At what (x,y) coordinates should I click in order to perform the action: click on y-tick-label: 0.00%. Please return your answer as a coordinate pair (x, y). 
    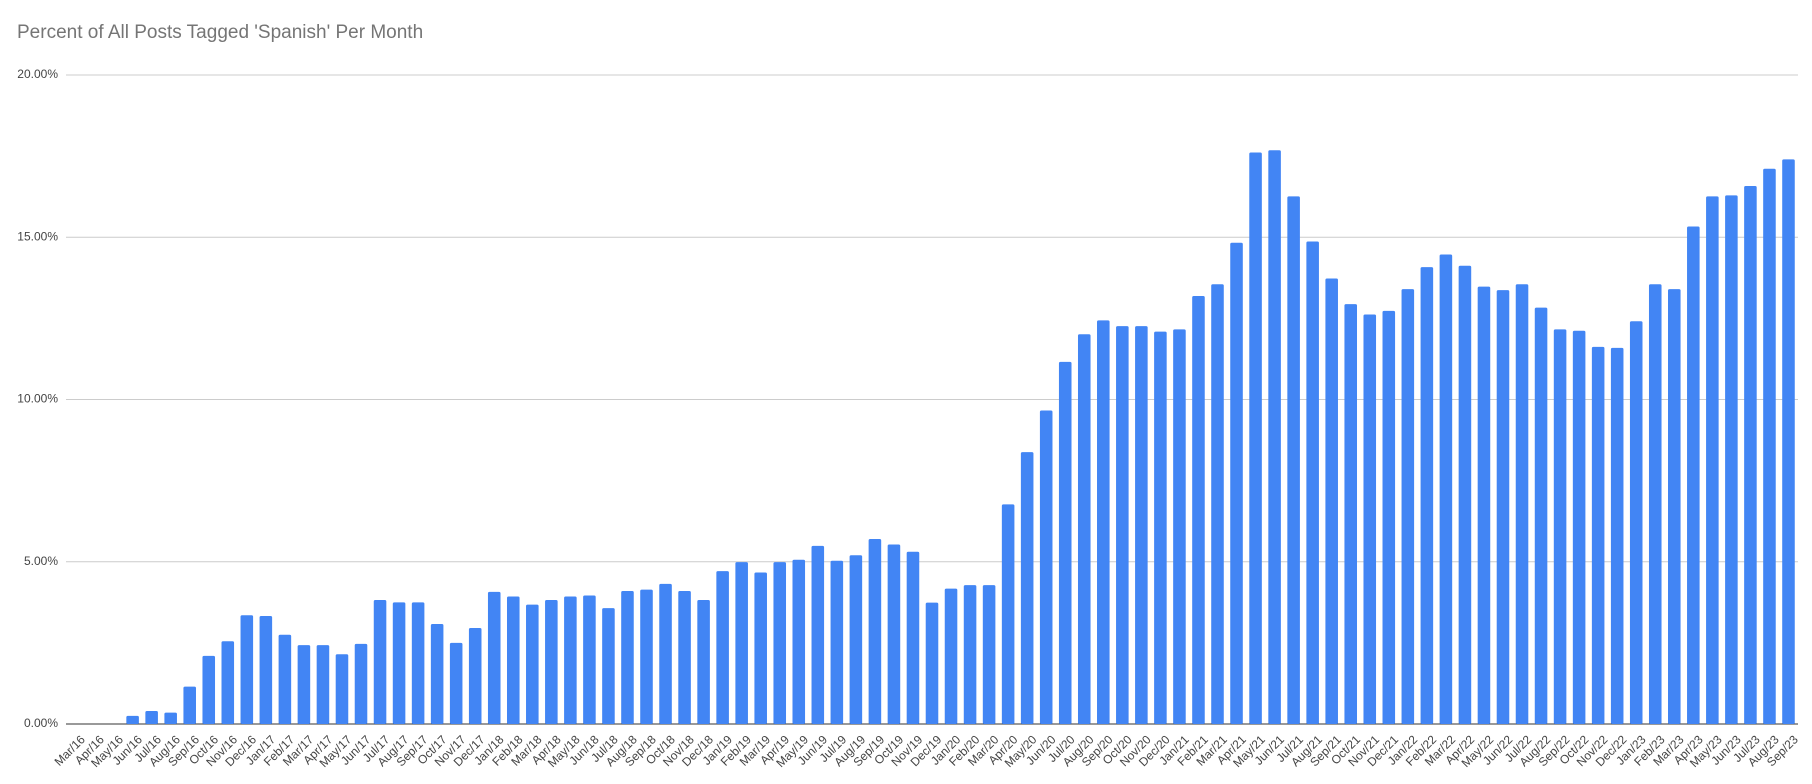
    Looking at the image, I should click on (41, 723).